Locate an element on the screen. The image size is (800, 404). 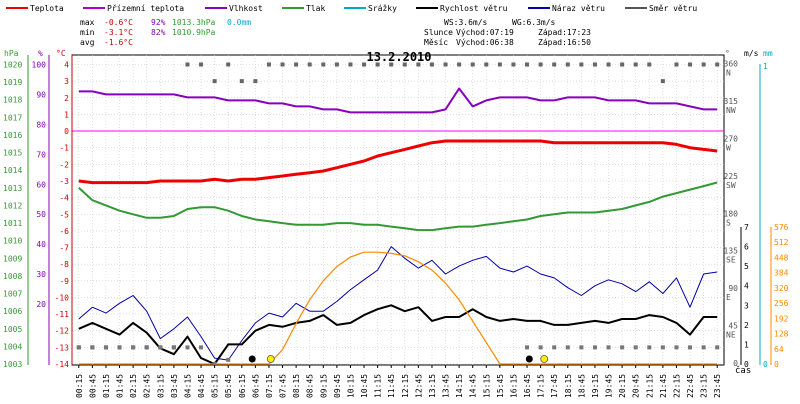
dir-tick-label: 90 is located at coordinates (733, 288).